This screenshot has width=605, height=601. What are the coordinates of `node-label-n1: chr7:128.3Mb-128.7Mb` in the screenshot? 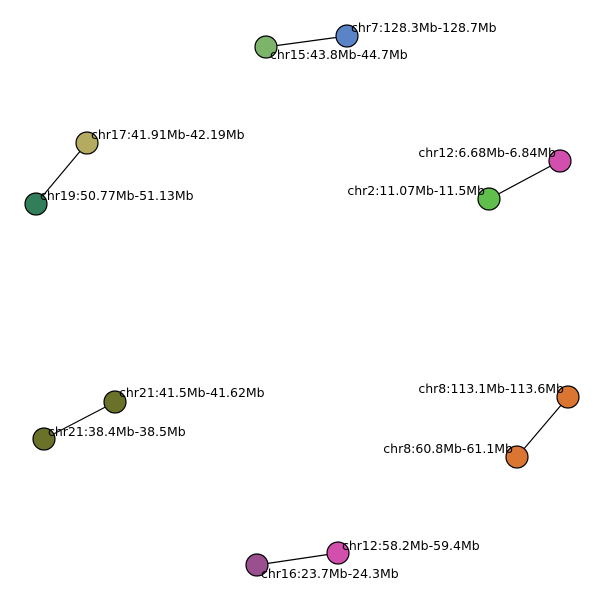 It's located at (424, 27).